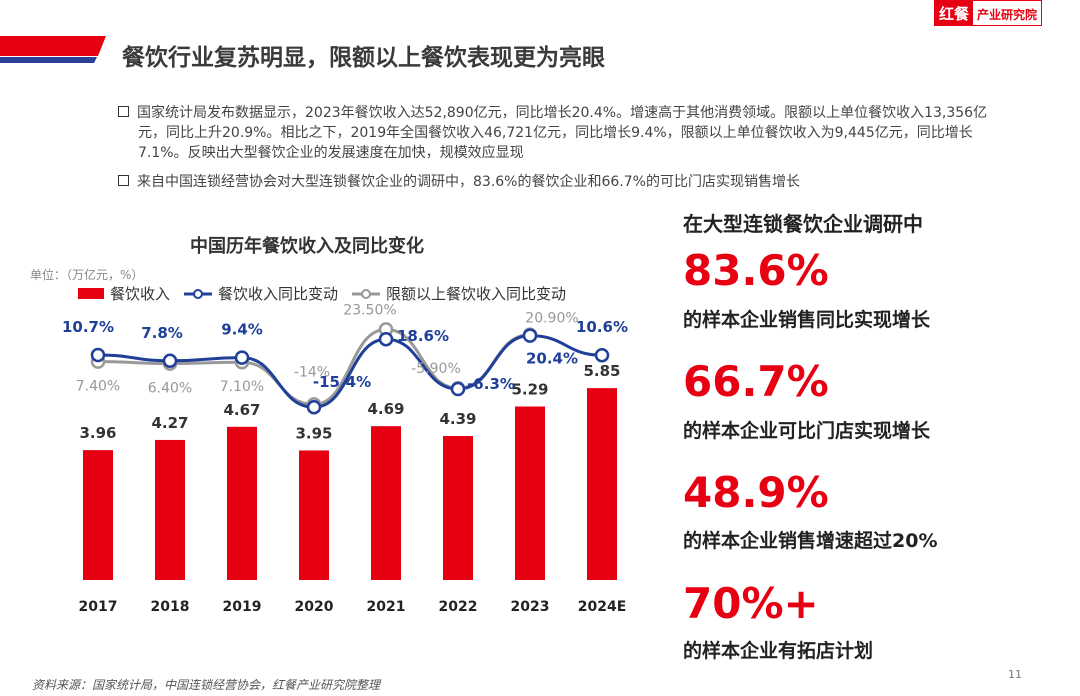 This screenshot has width=1080, height=696. Describe the element at coordinates (242, 607) in the screenshot. I see `x-tick-label: 2019` at that location.